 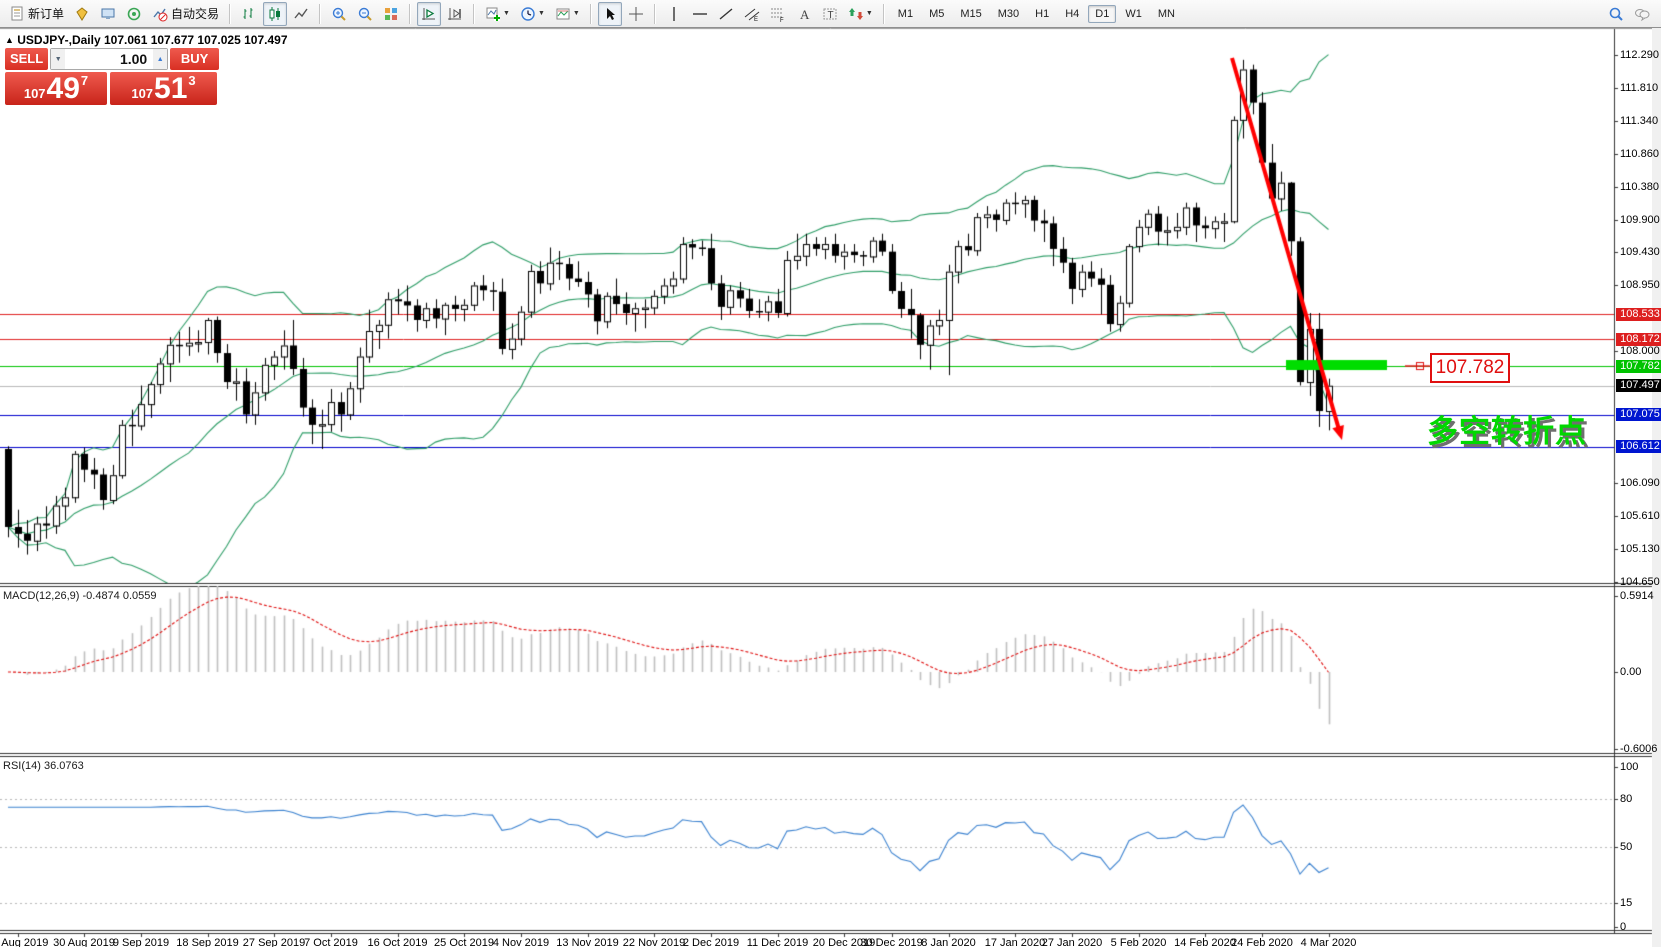 I want to click on toolbar-right-group, so click(x=1629, y=14).